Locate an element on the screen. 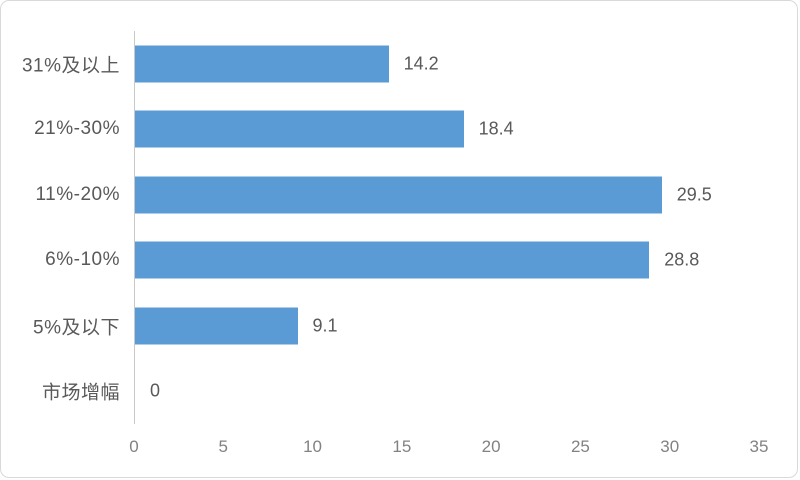 This screenshot has width=800, height=480. value-label: 14.2 is located at coordinates (421, 63).